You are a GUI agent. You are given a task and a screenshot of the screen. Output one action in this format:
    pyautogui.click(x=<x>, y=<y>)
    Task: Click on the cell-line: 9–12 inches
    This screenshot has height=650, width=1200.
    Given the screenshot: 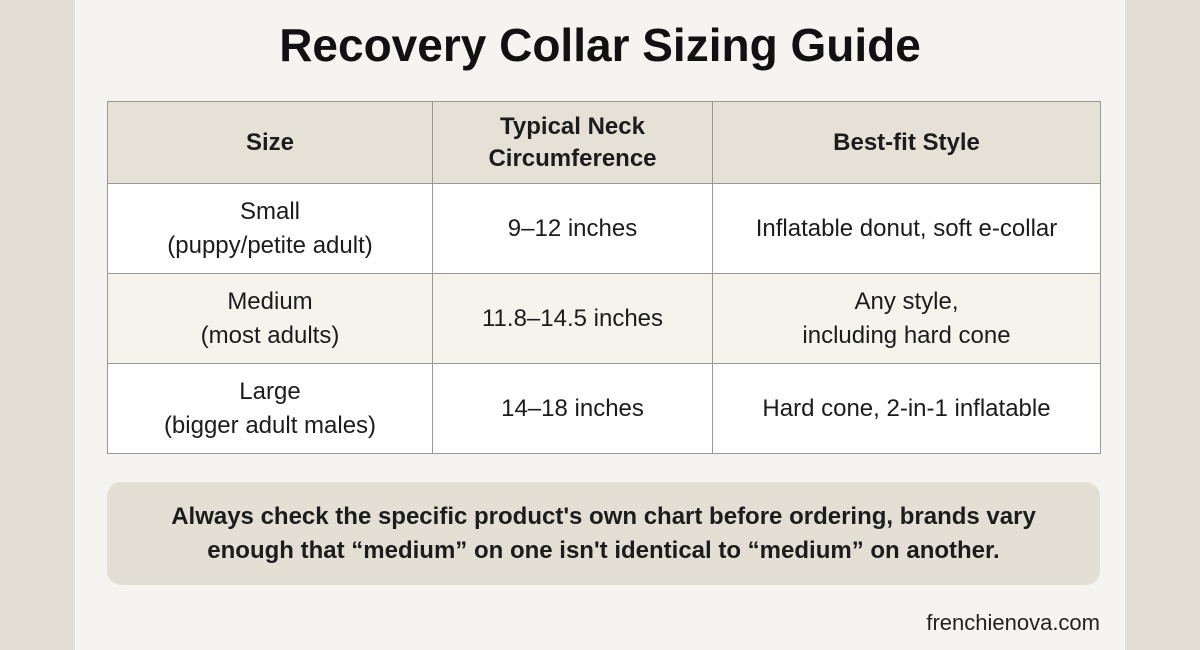 What is the action you would take?
    pyautogui.click(x=572, y=228)
    